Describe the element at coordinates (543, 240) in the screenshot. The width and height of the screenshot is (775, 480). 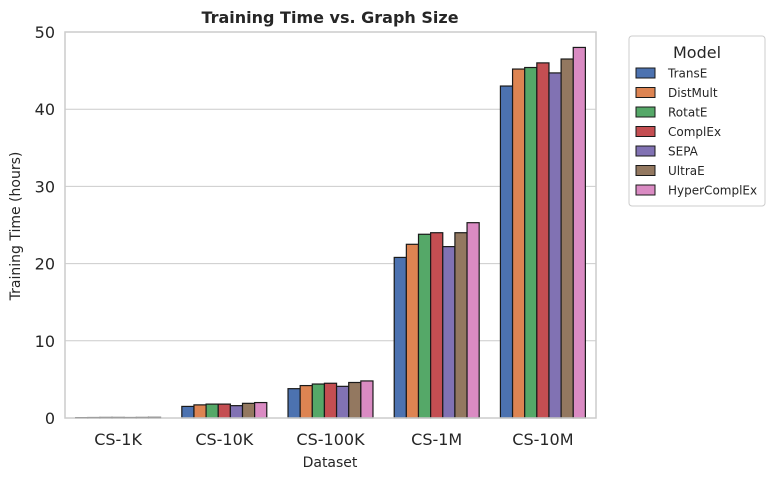
I see `bar-complex-cs-10m` at that location.